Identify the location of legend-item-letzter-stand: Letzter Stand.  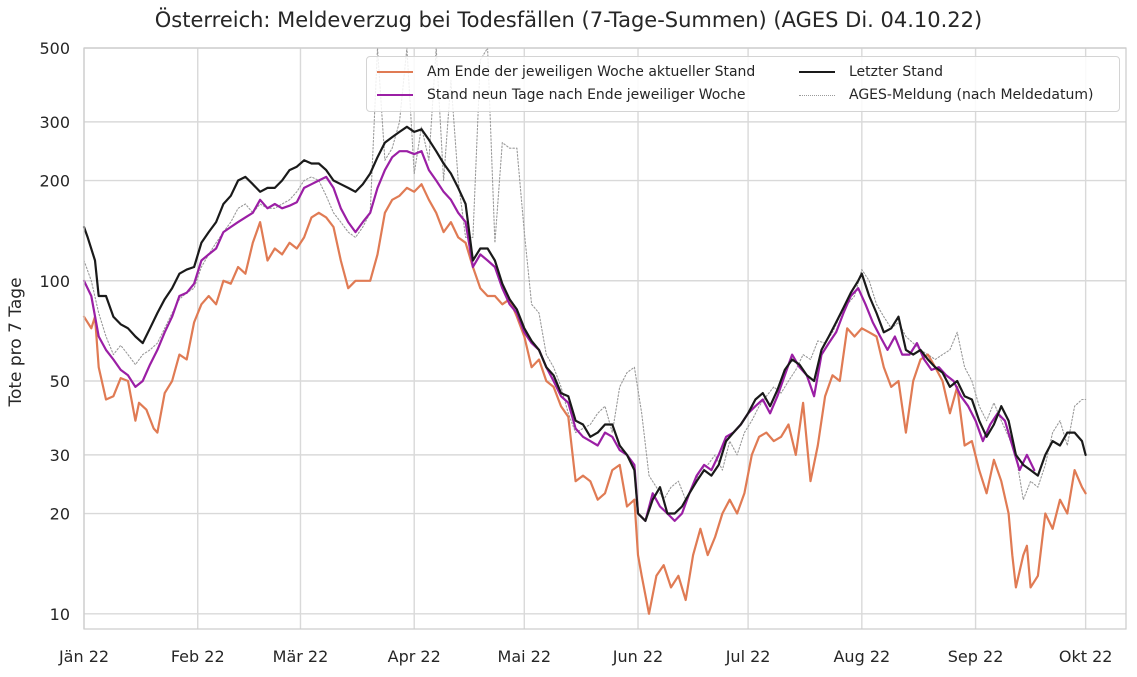
(871, 72).